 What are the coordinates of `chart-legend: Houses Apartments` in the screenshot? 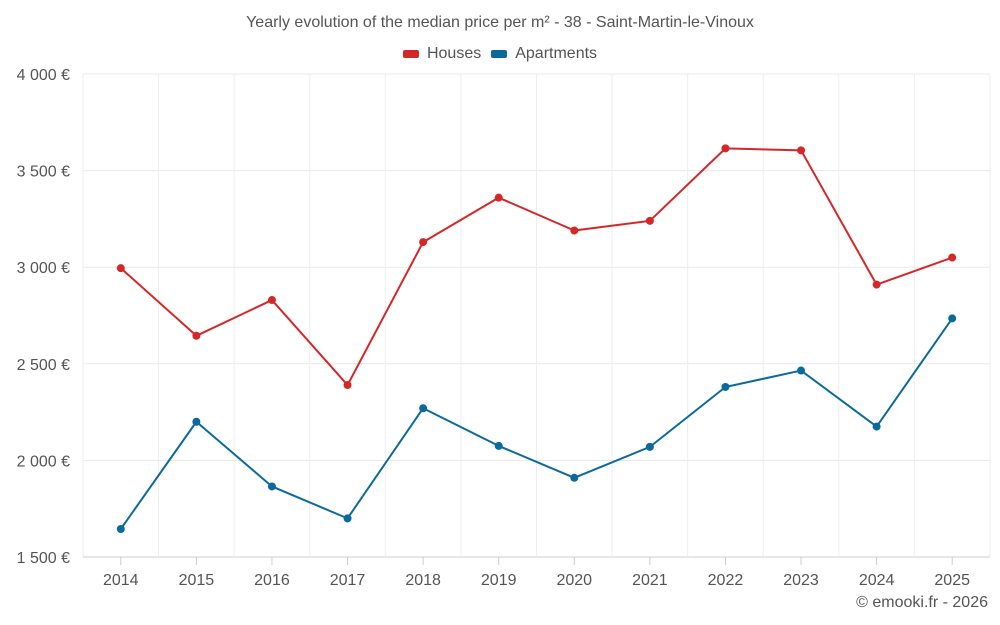 It's located at (500, 54).